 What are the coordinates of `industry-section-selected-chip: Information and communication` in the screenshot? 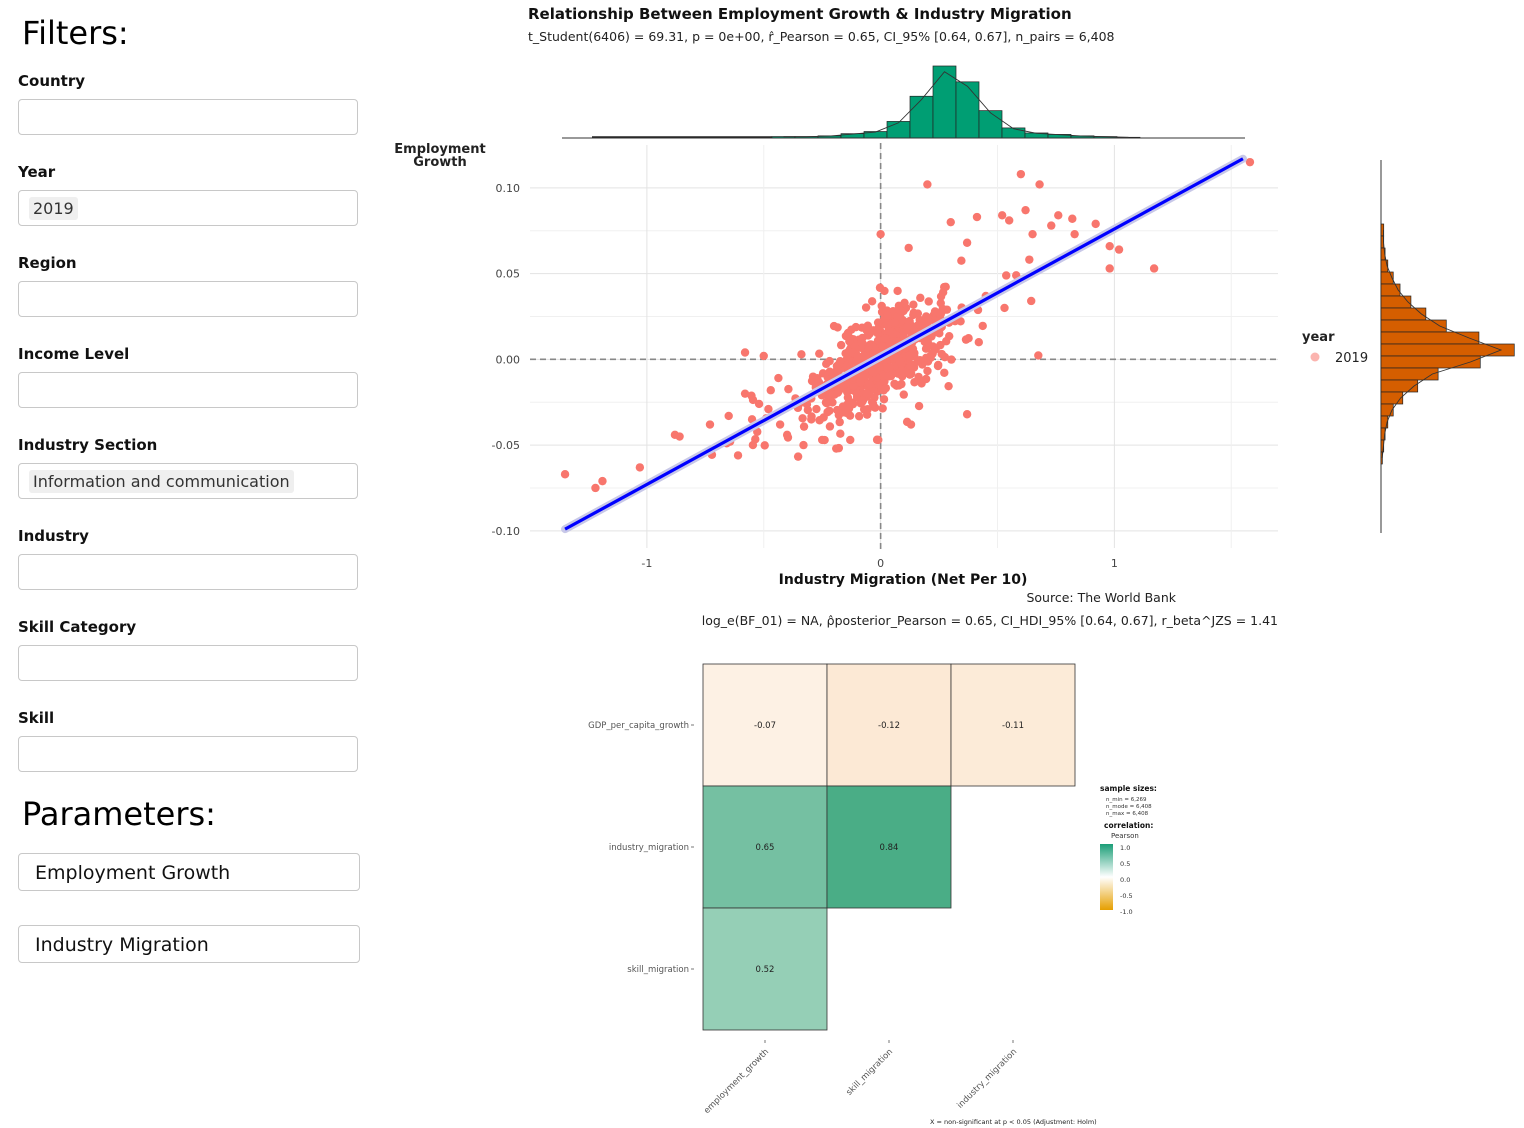 It's located at (161, 481).